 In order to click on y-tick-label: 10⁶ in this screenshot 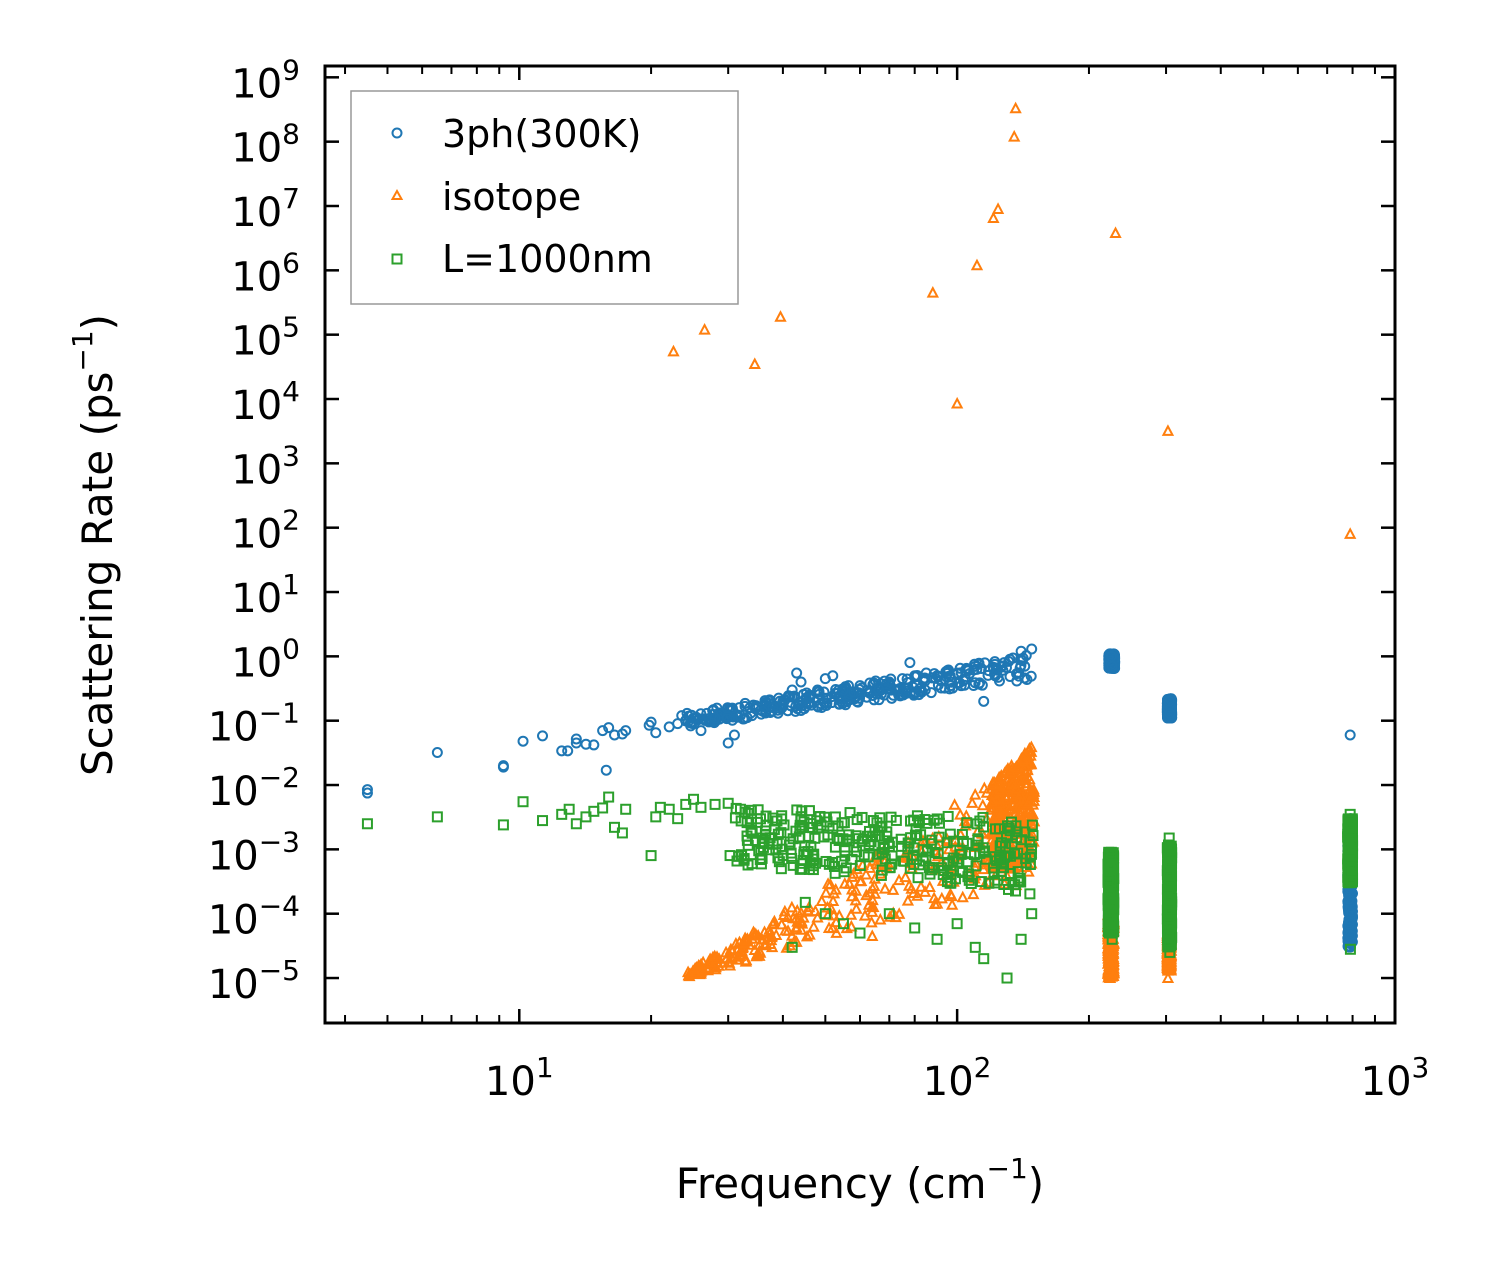, I will do `click(265, 273)`.